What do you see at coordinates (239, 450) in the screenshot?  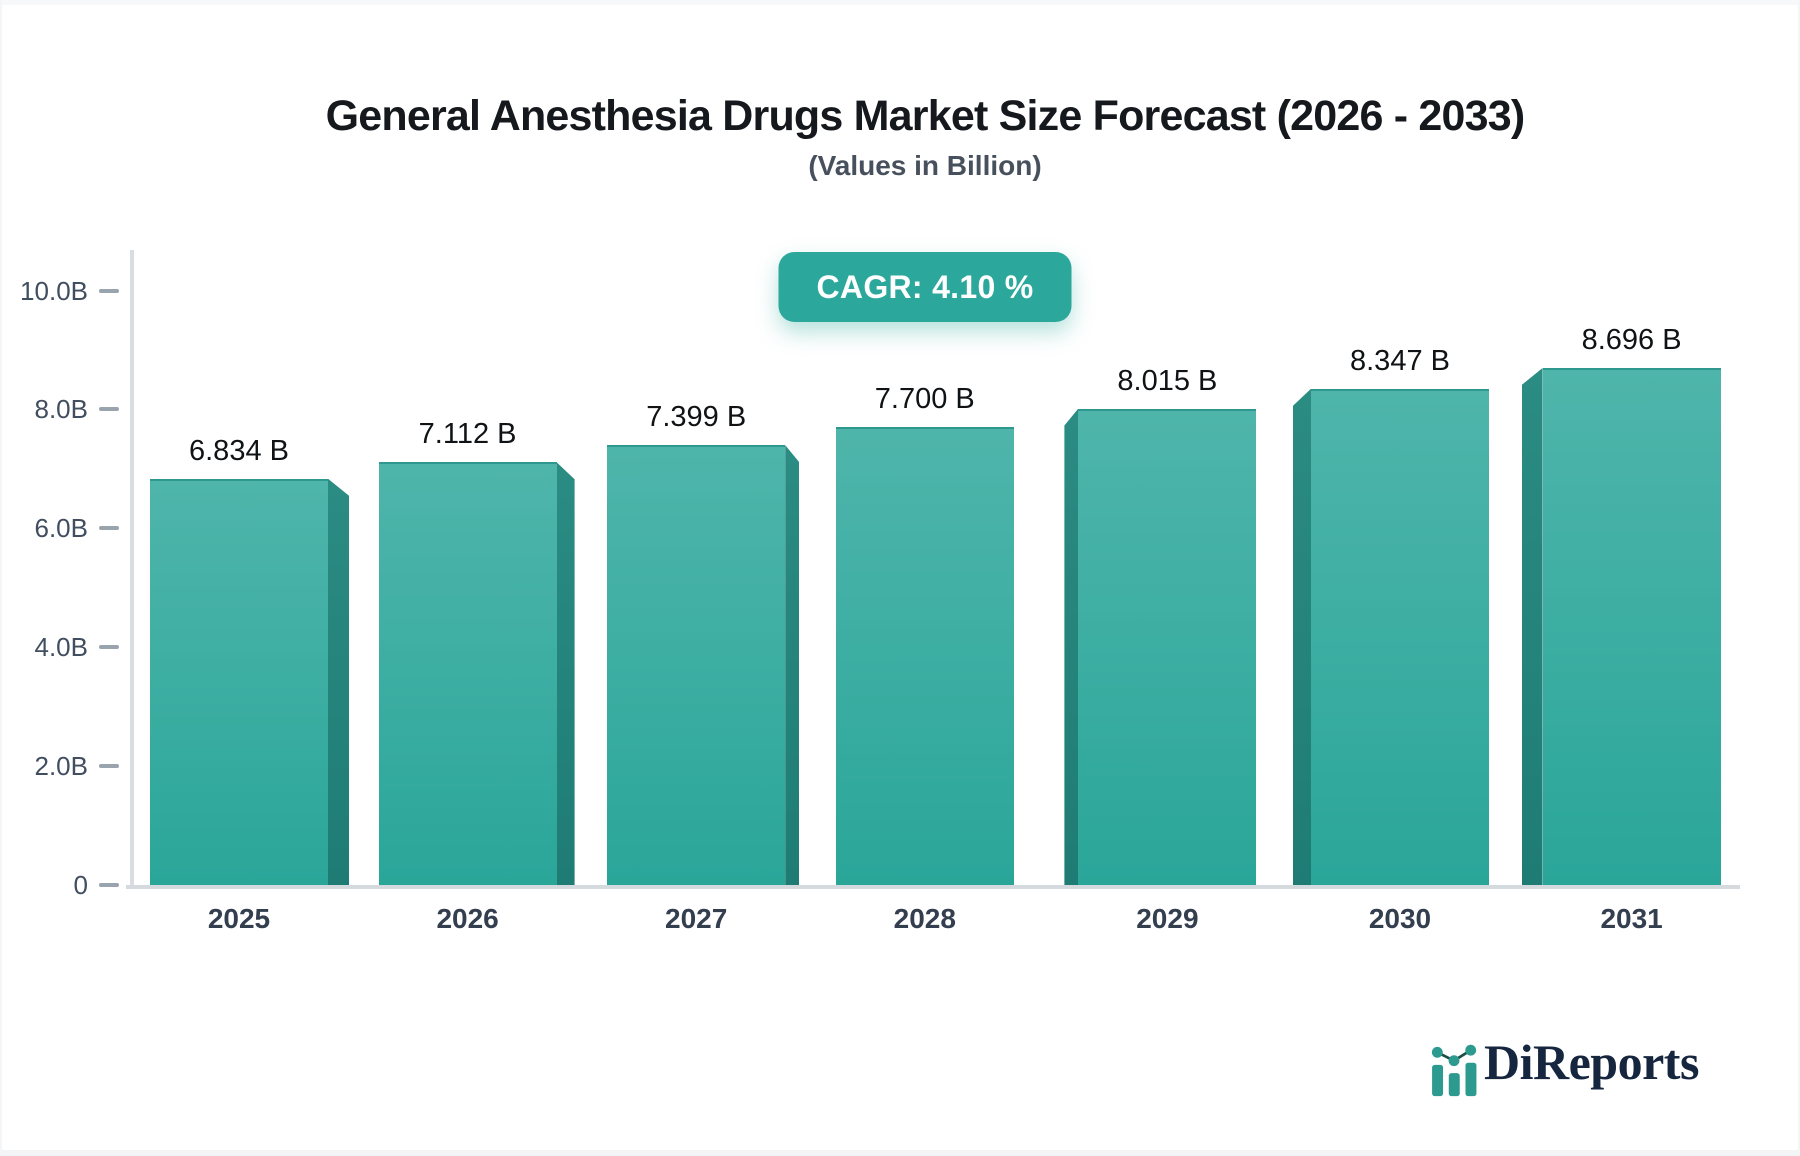 I see `bar-value-label: 6.834 B` at bounding box center [239, 450].